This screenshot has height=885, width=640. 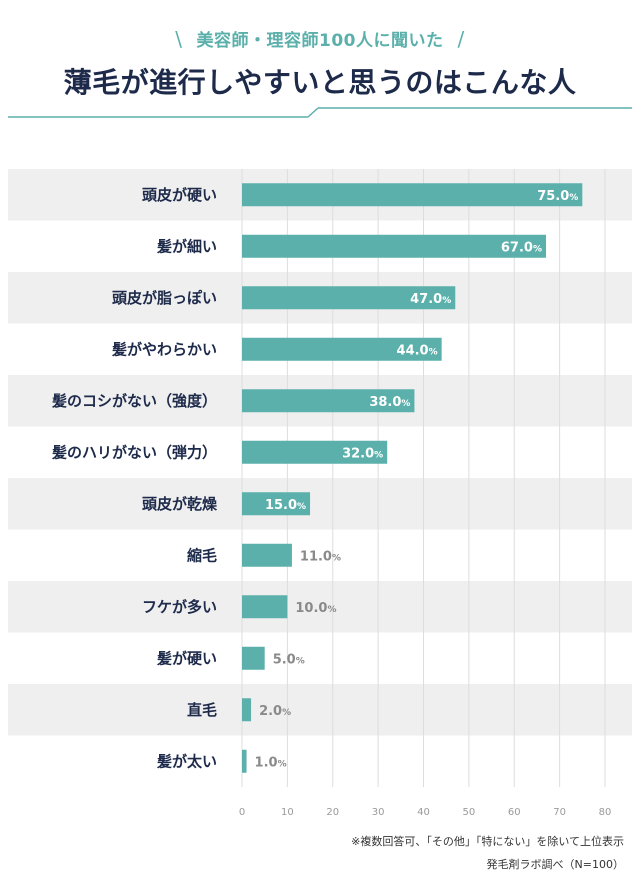 What do you see at coordinates (461, 39) in the screenshot?
I see `subtitle-slash-right: /` at bounding box center [461, 39].